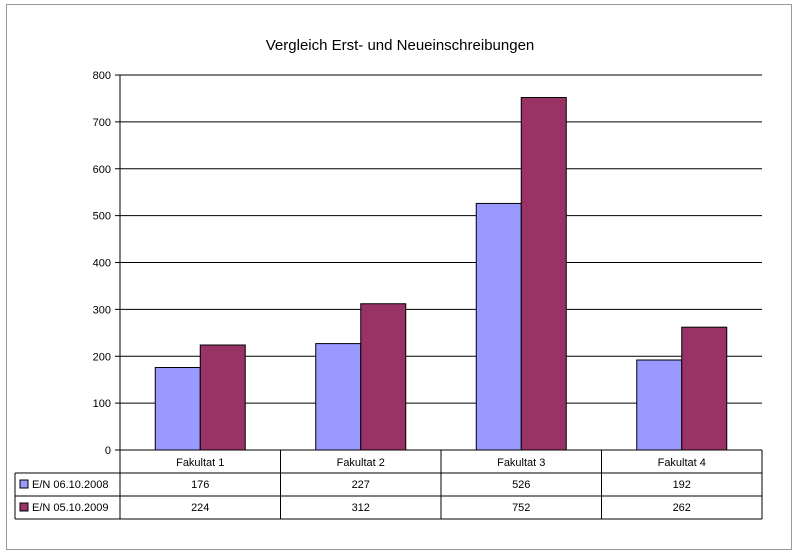 Image resolution: width=800 pixels, height=560 pixels. What do you see at coordinates (682, 508) in the screenshot?
I see `data-label: 262` at bounding box center [682, 508].